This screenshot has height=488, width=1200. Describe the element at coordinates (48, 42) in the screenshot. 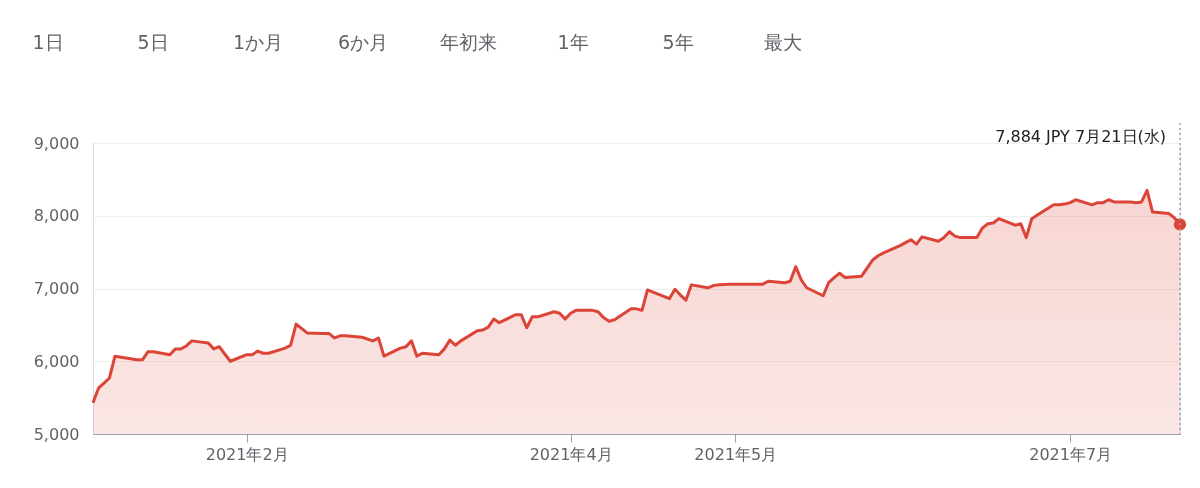

I see `text: 1日` at that location.